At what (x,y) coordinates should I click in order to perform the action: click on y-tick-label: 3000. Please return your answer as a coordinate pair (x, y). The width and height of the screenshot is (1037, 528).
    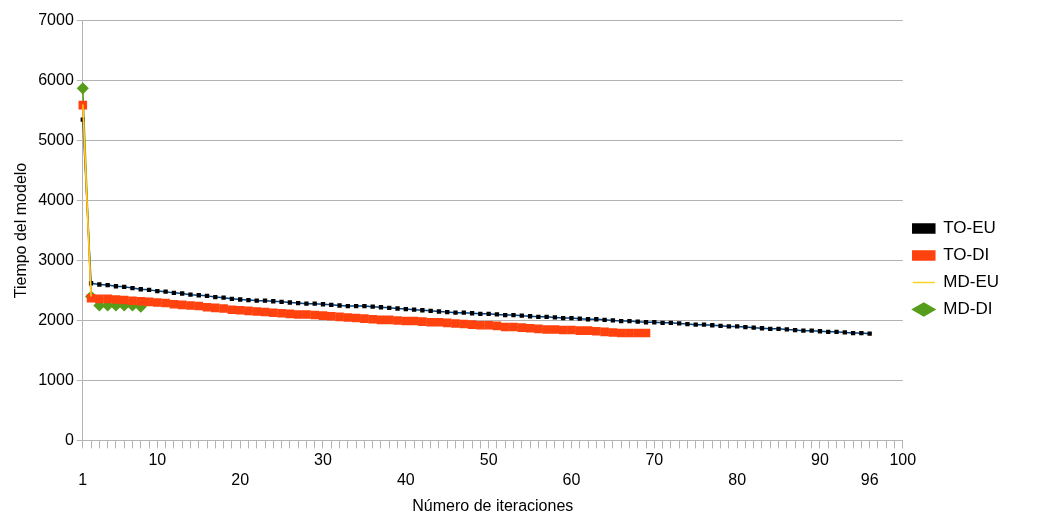
    Looking at the image, I should click on (56, 259).